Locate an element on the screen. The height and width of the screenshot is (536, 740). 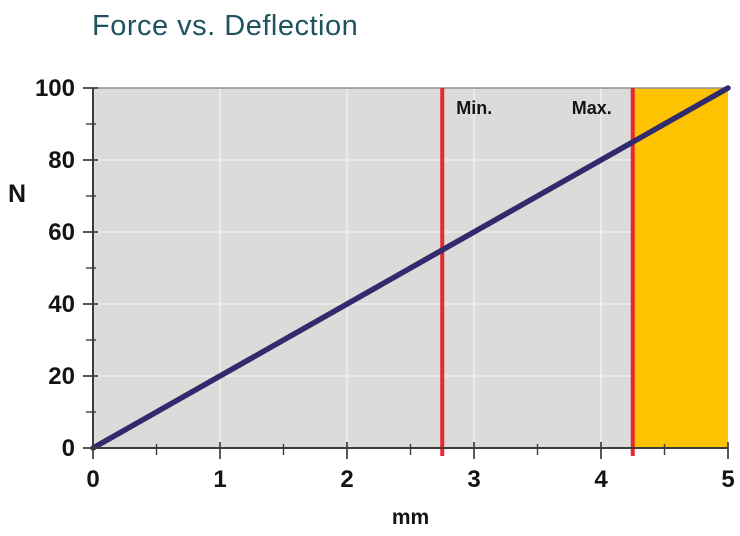
min-label: Min. is located at coordinates (474, 108).